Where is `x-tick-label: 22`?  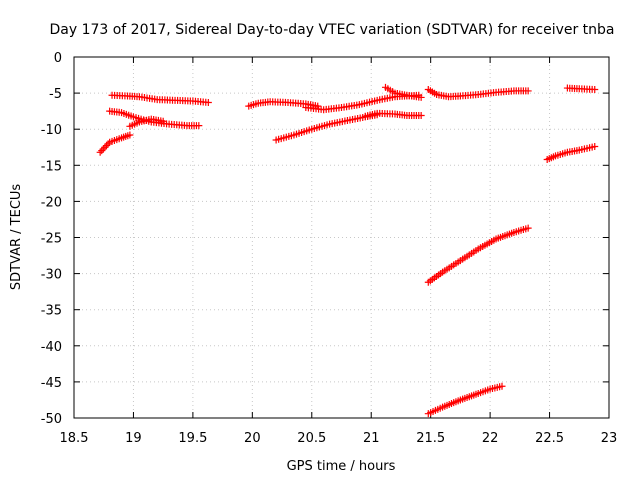 x-tick-label: 22 is located at coordinates (490, 438).